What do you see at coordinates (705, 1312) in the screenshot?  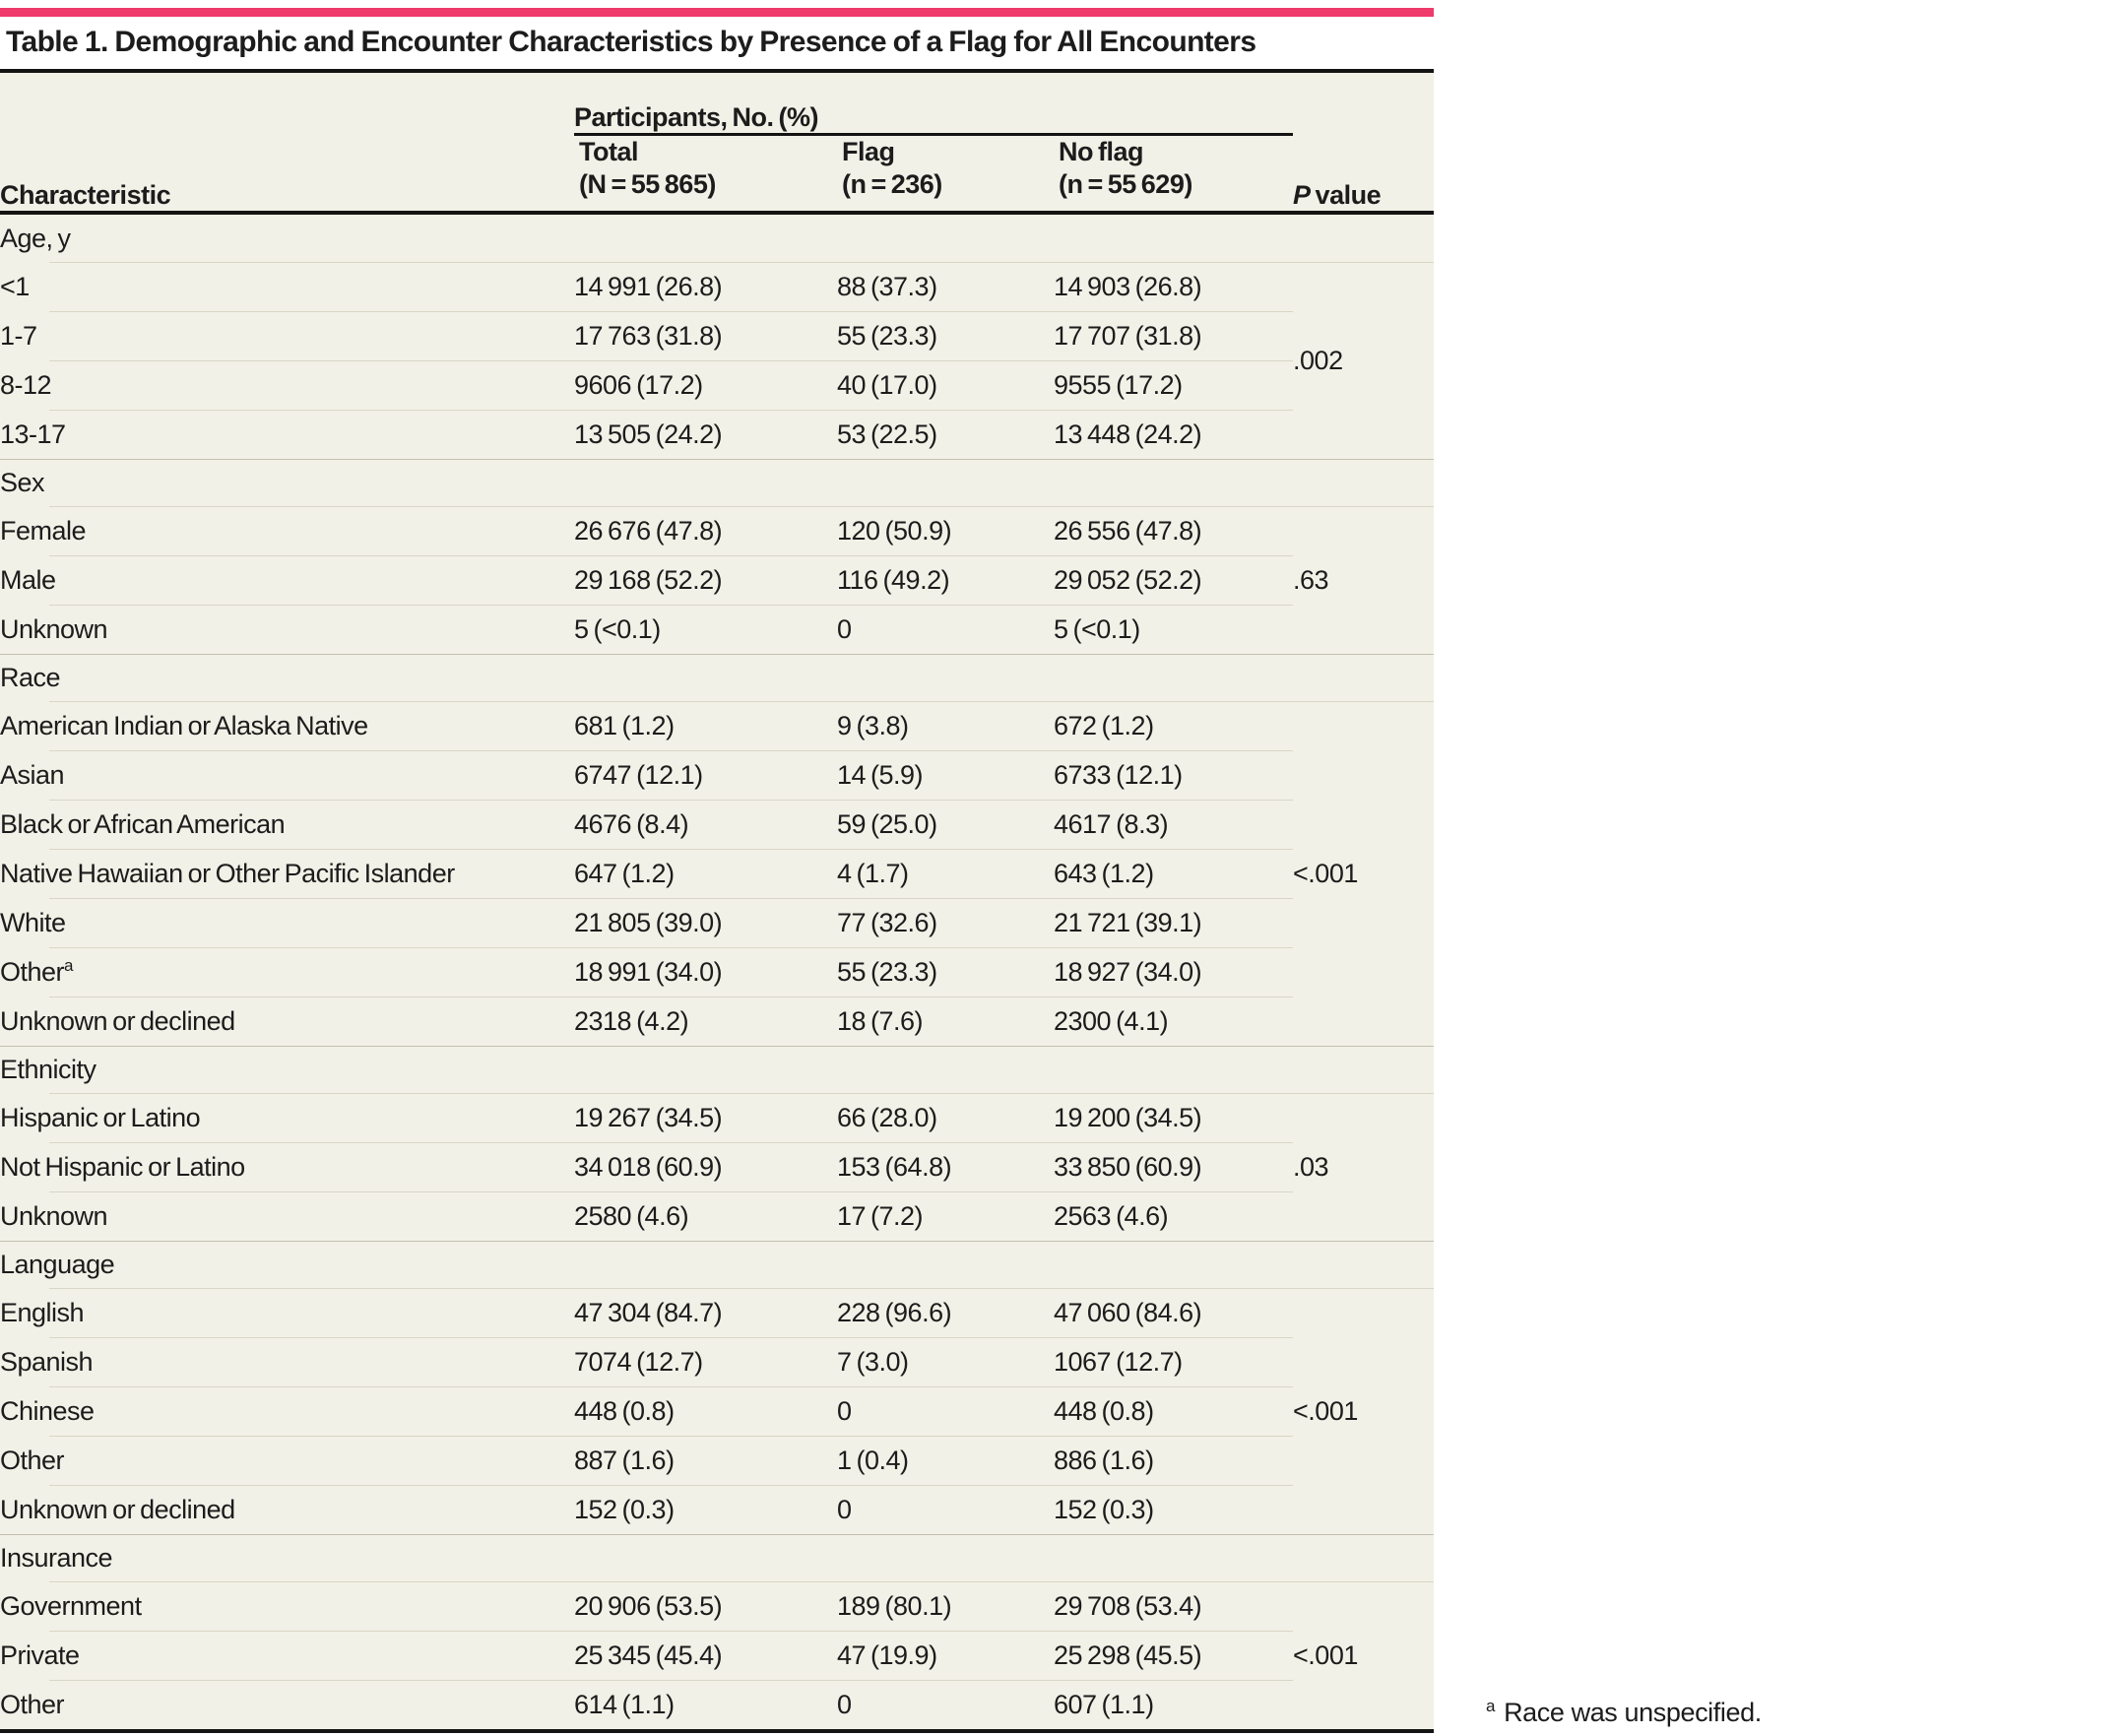 I see `cell-total: 47 304 (84.7)` at bounding box center [705, 1312].